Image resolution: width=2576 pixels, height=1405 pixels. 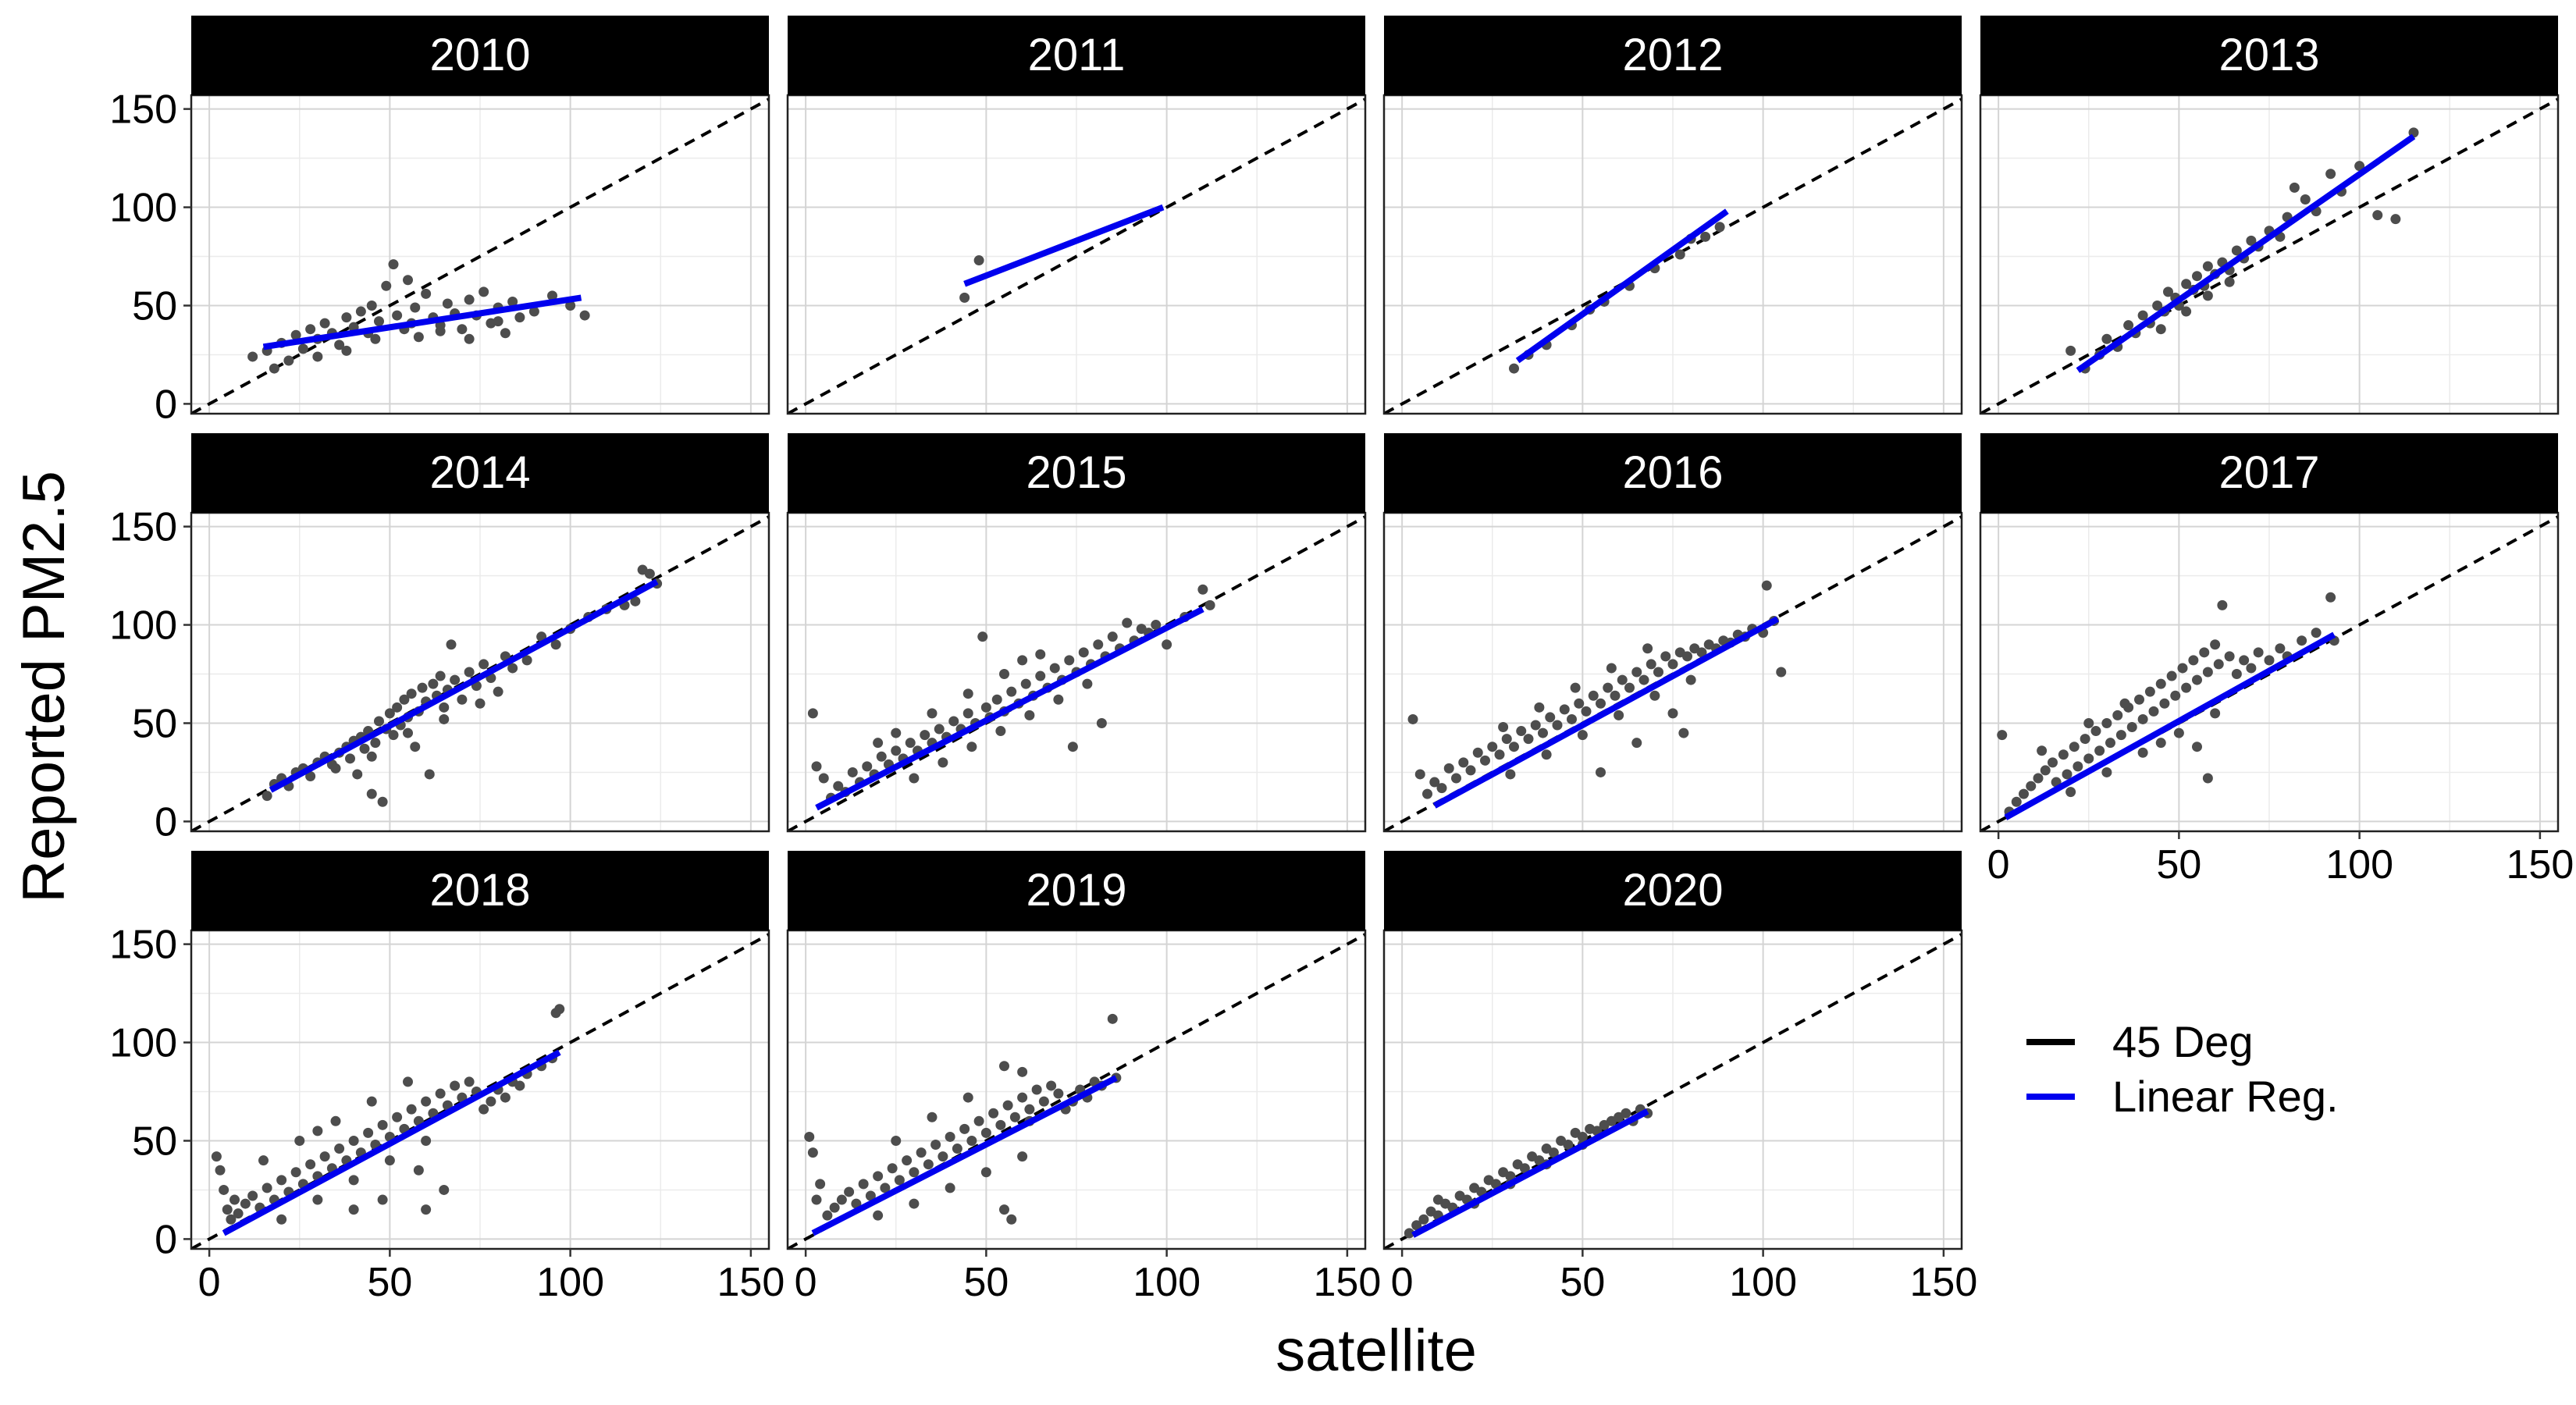 What do you see at coordinates (1076, 673) in the screenshot?
I see `panel-content-2015` at bounding box center [1076, 673].